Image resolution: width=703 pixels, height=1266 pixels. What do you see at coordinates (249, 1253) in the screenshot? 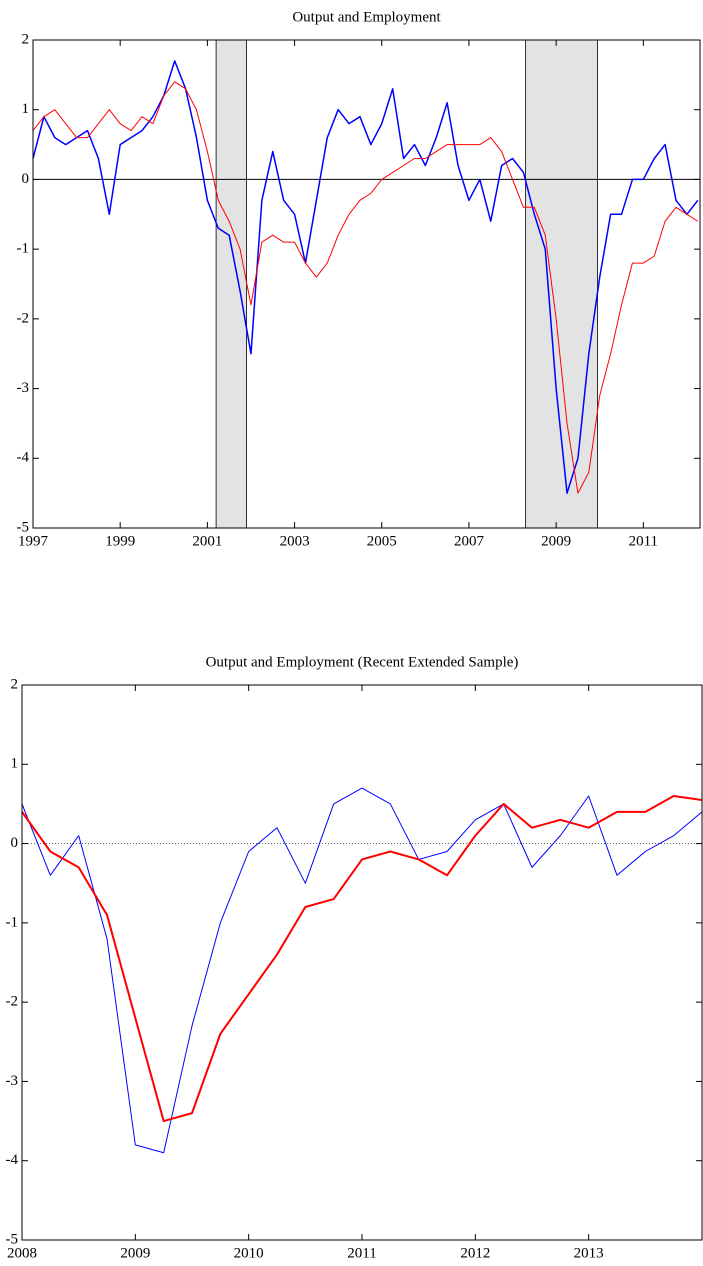
I see `x-tick-label: 2010` at bounding box center [249, 1253].